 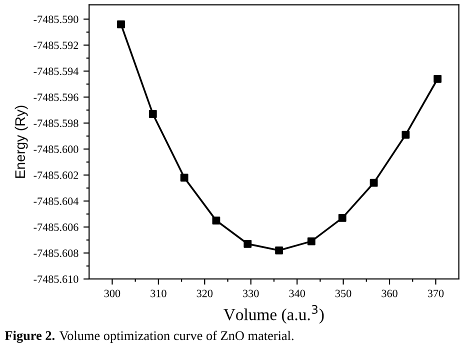 I want to click on y-tick-label: -7485.610, so click(x=56, y=279).